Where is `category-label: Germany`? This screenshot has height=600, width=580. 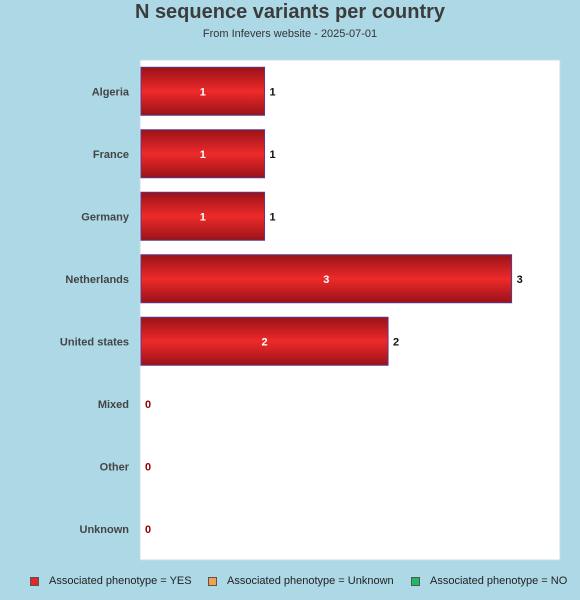
category-label: Germany is located at coordinates (105, 217).